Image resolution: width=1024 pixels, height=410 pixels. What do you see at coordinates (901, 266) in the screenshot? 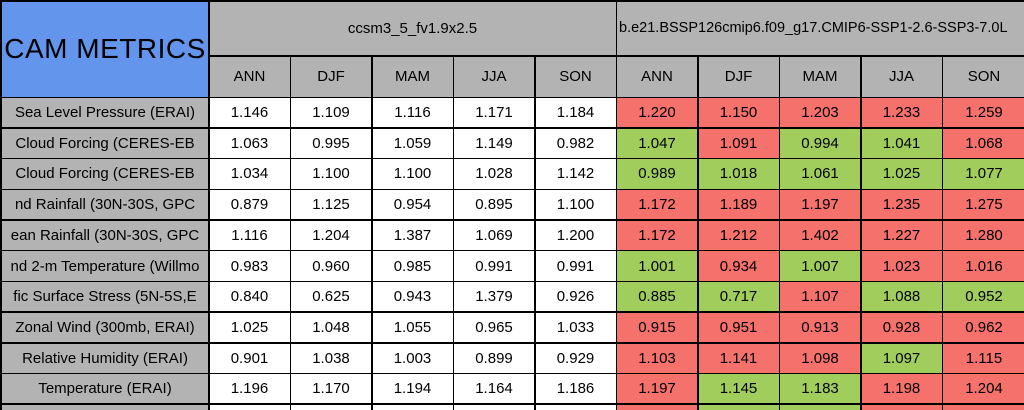
I see `test-value: 1.023` at bounding box center [901, 266].